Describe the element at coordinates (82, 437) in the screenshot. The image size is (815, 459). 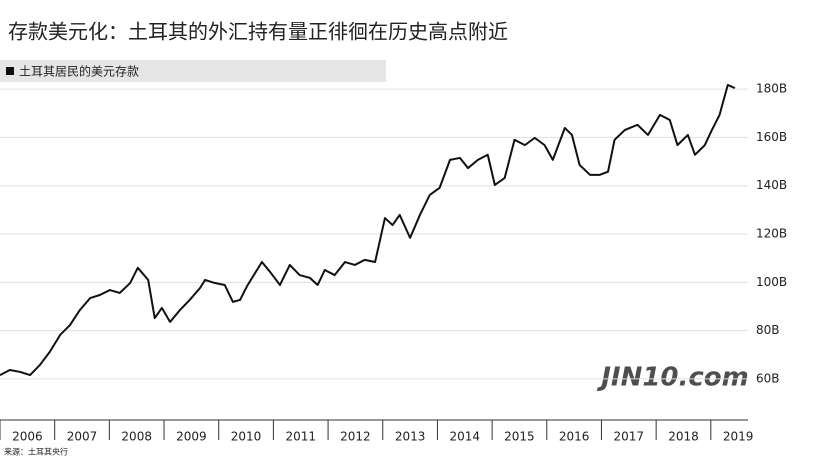
I see `x-tick-label: 2007` at that location.